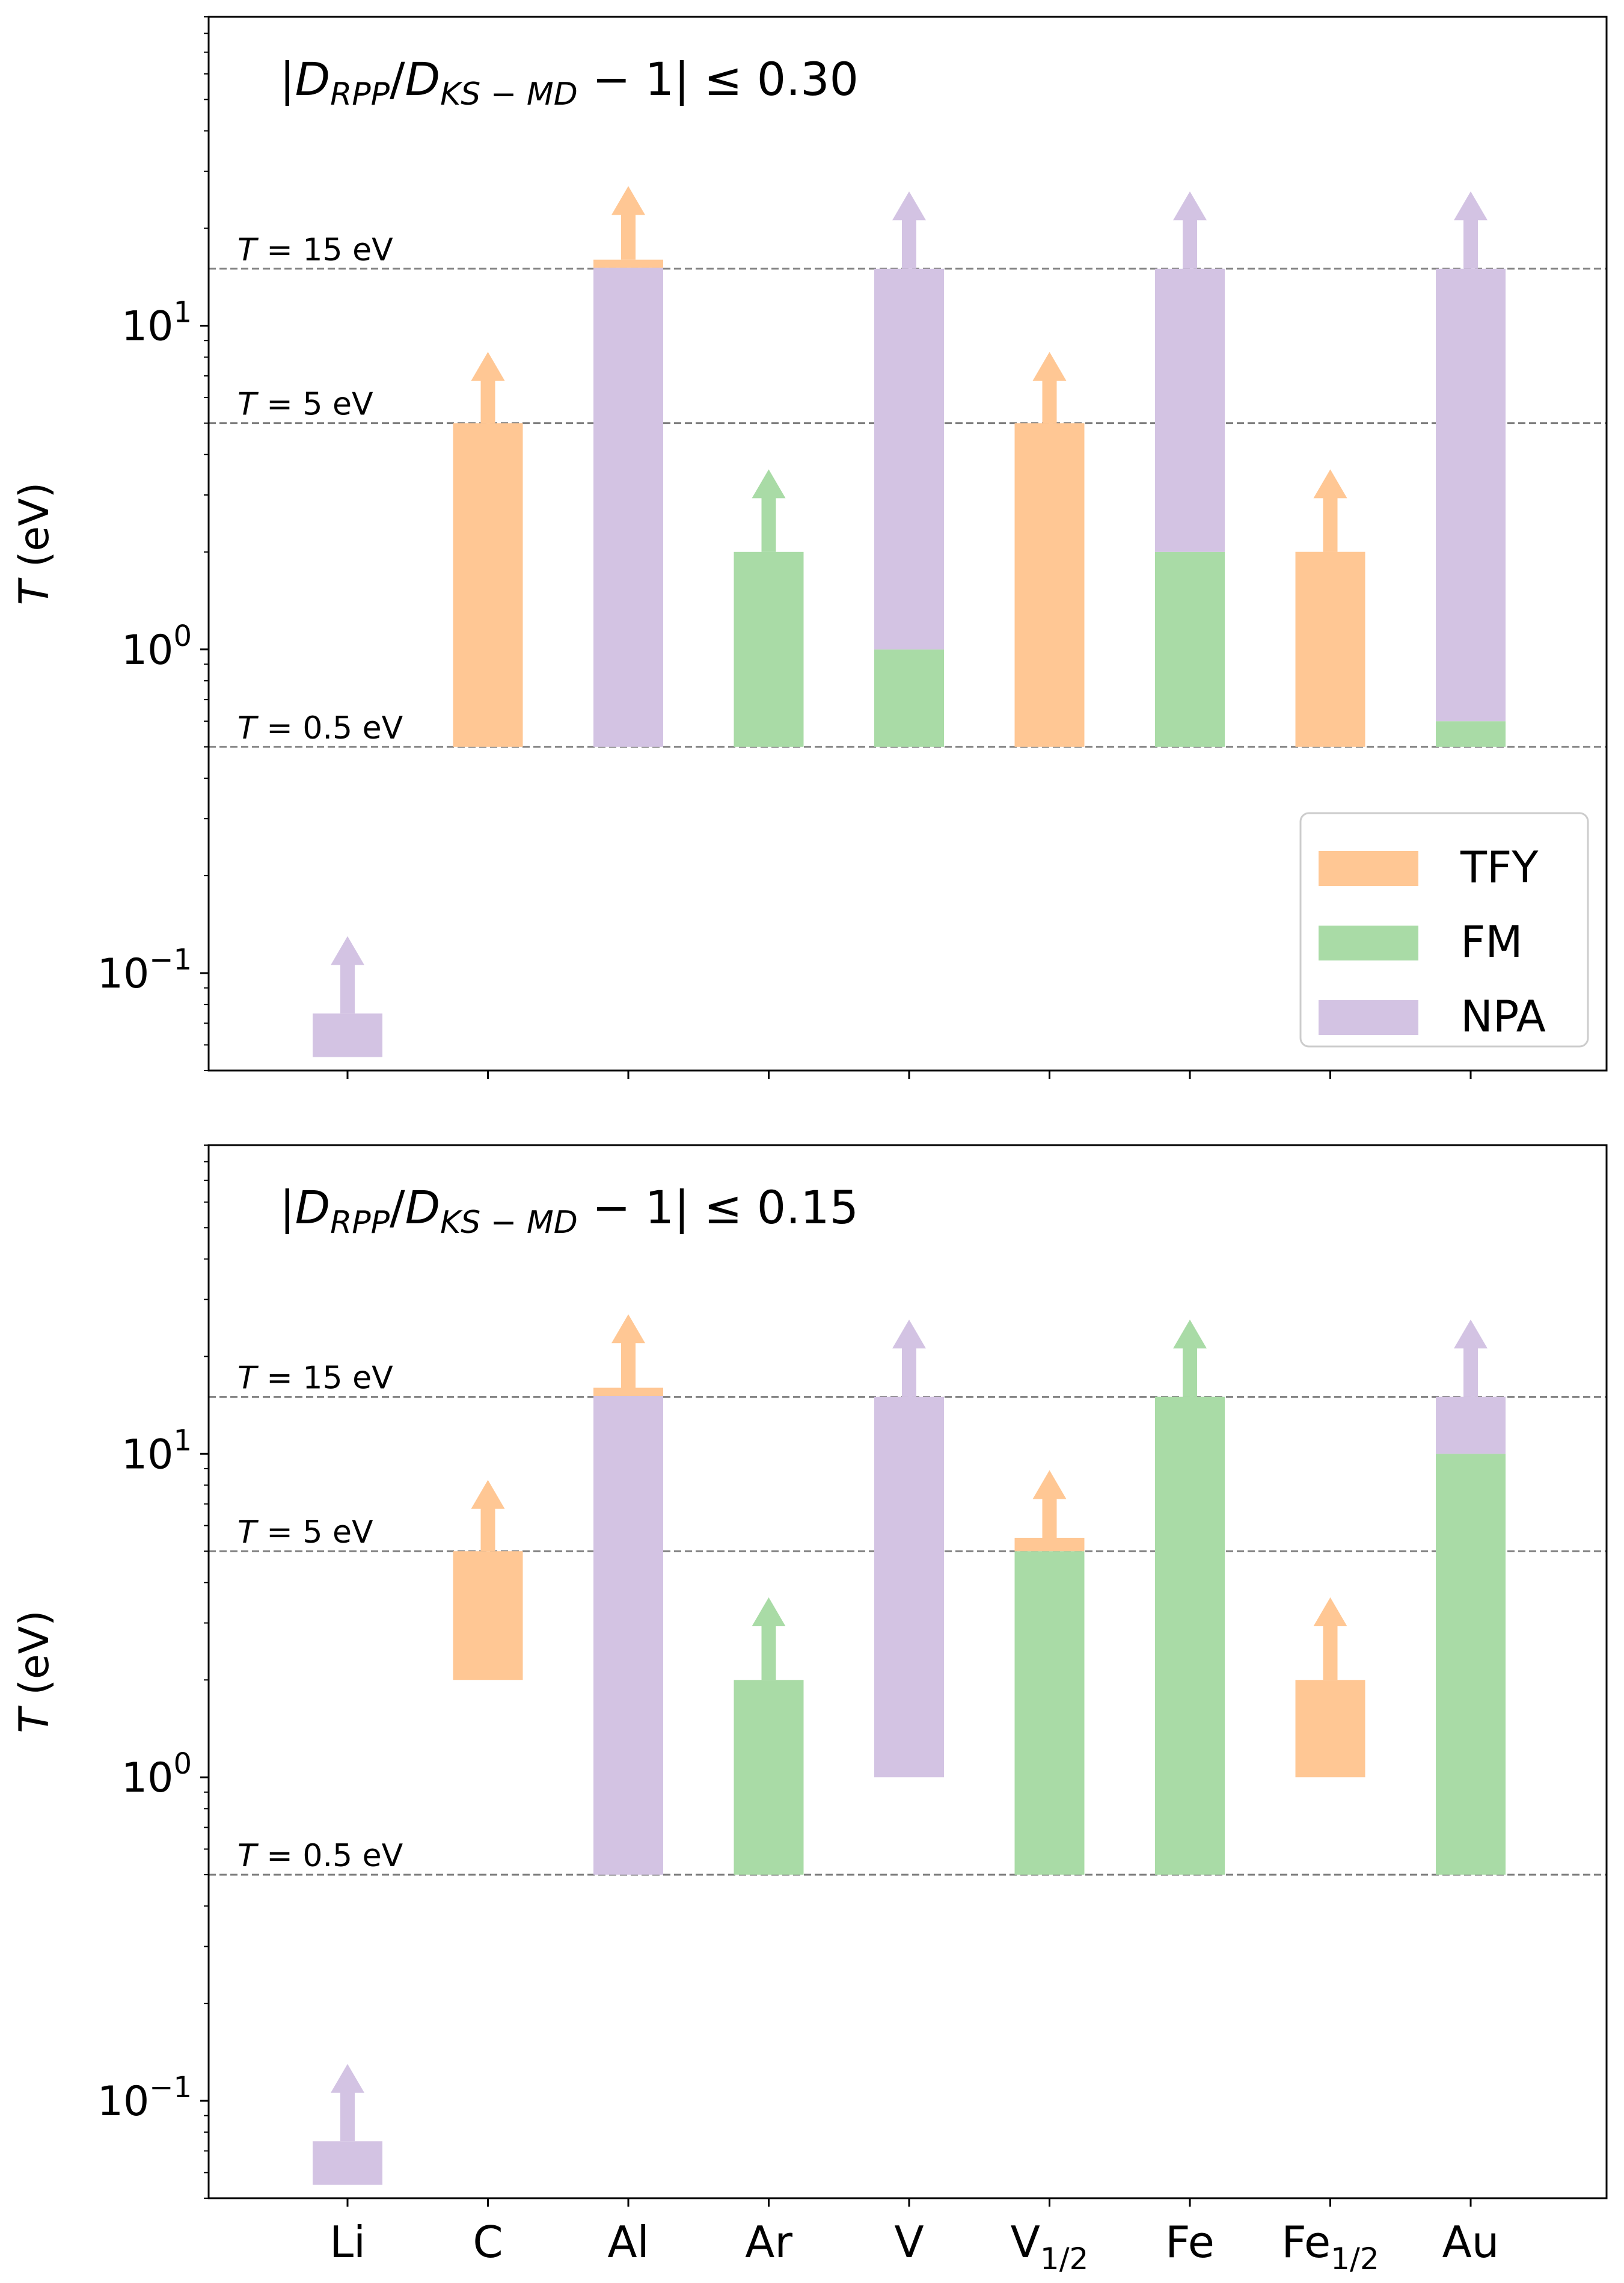 The image size is (1624, 2283). What do you see at coordinates (1444, 930) in the screenshot?
I see `legend: TFY FM NPA` at bounding box center [1444, 930].